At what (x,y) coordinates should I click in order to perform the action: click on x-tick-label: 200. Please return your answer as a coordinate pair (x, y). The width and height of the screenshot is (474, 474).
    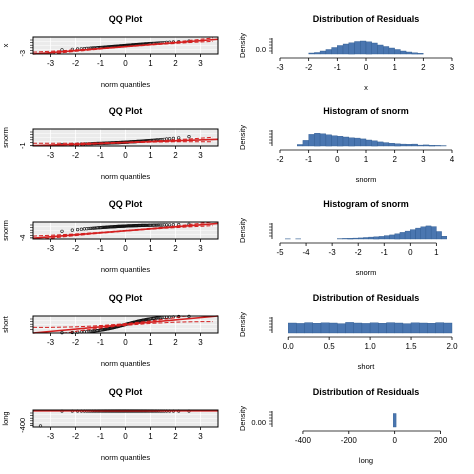
    Looking at the image, I should click on (441, 440).